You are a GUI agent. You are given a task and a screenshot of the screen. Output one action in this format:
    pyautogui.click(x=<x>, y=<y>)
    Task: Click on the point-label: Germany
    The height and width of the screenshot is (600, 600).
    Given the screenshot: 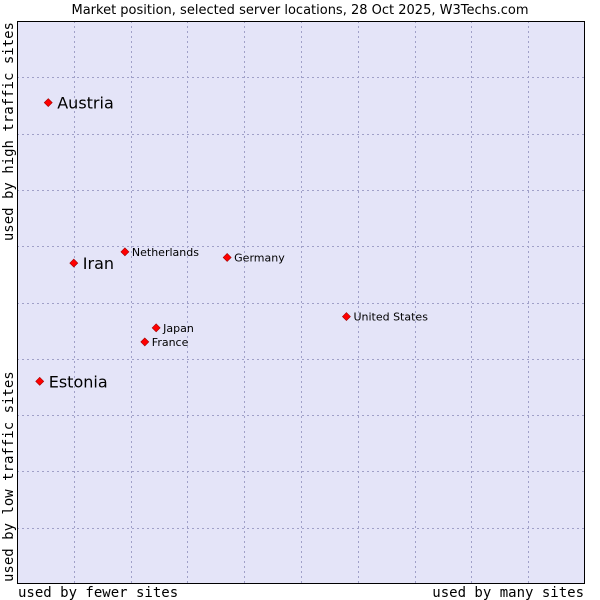 What is the action you would take?
    pyautogui.click(x=259, y=257)
    